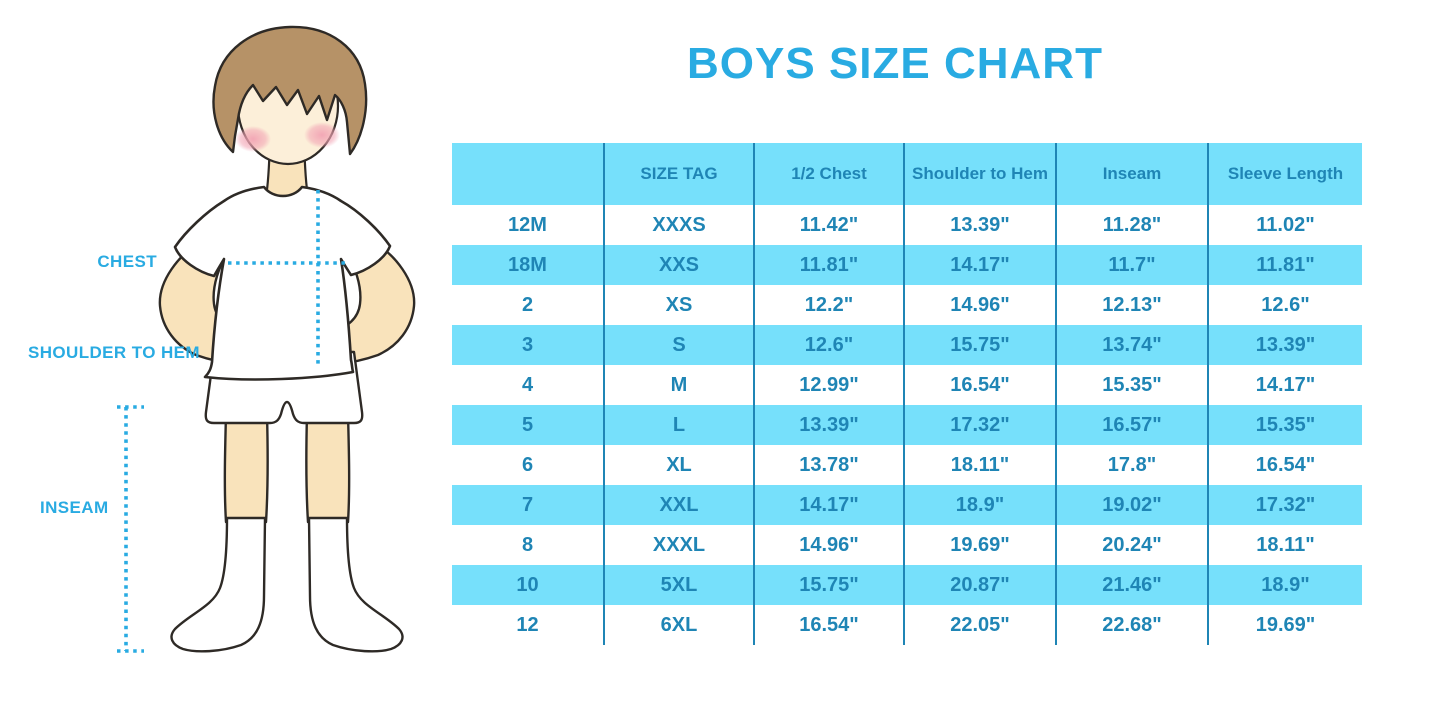  Describe the element at coordinates (1131, 174) in the screenshot. I see `column-header-inseam: Inseam` at that location.